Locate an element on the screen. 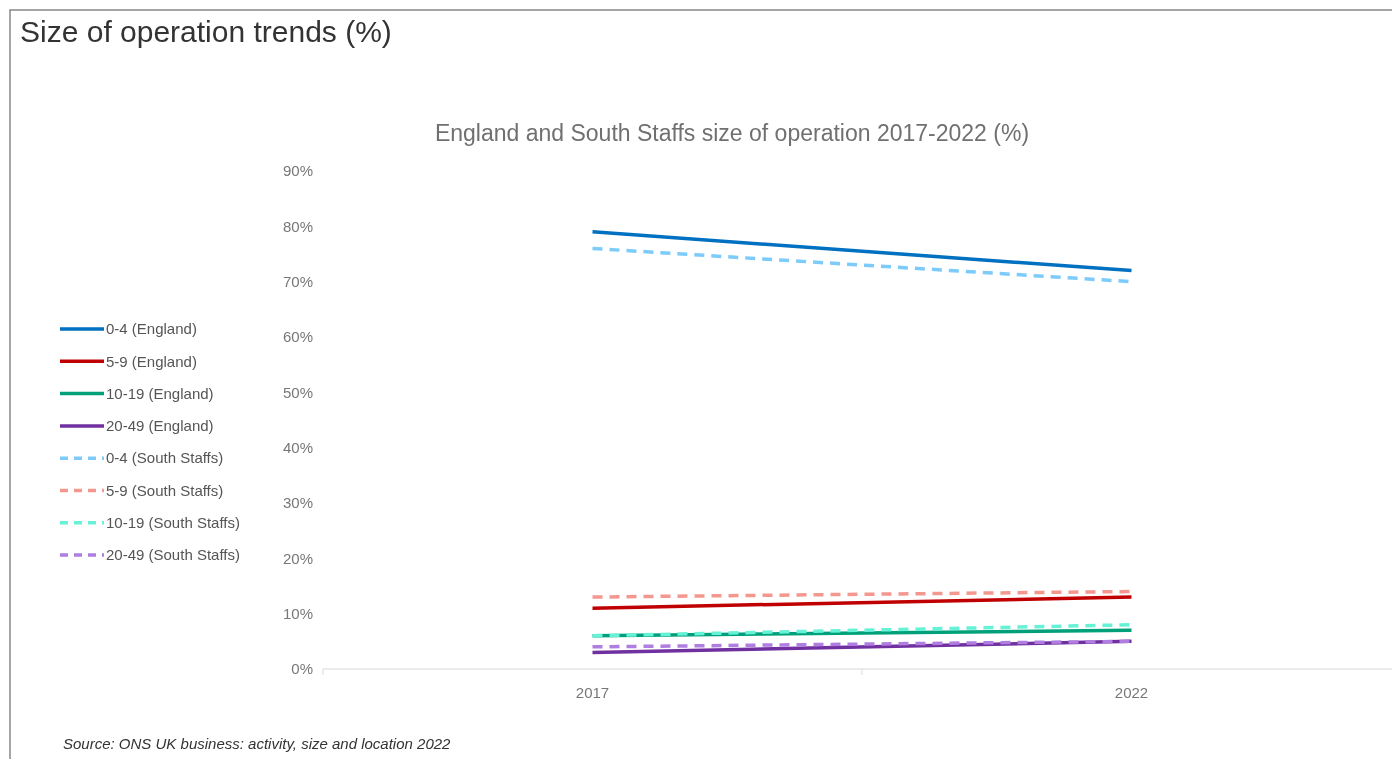 The height and width of the screenshot is (767, 1400). x-tick-label: 2017 is located at coordinates (592, 692).